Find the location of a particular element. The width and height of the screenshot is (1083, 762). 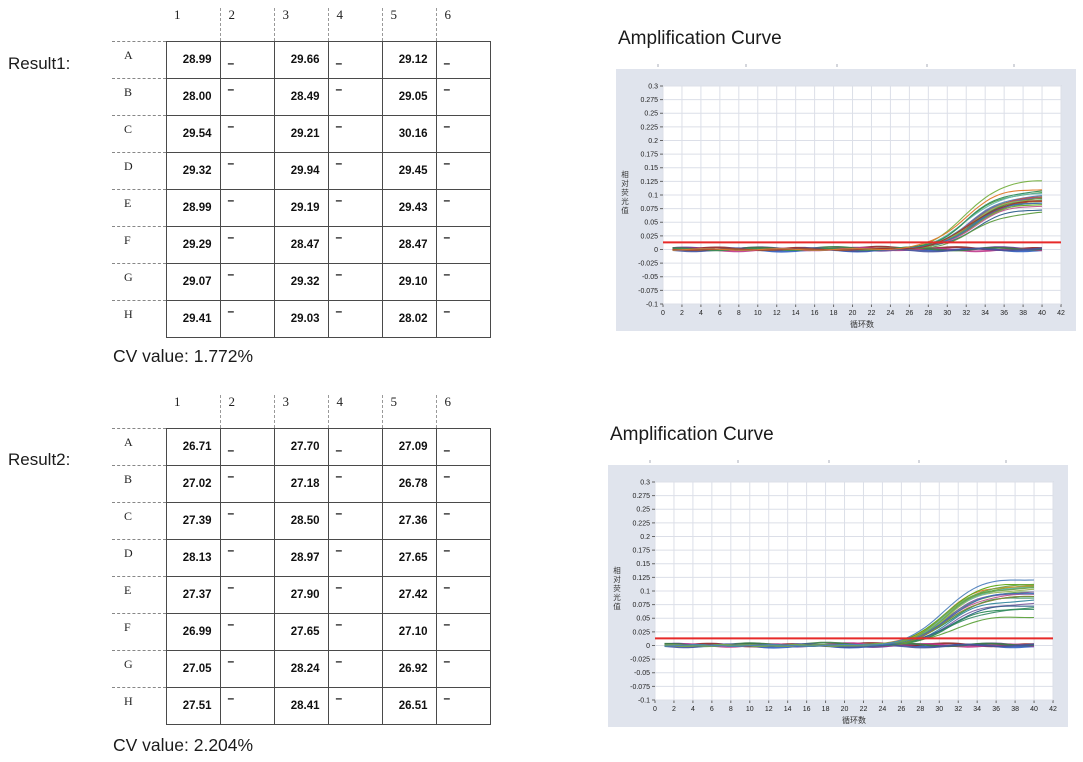

svg-text: 42 is located at coordinates (1061, 313).